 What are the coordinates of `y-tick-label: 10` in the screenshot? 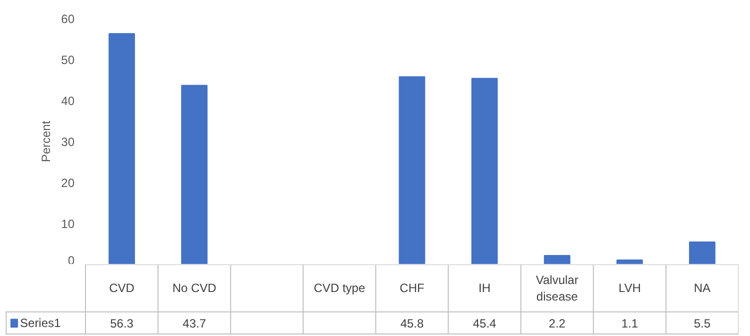 It's located at (68, 224).